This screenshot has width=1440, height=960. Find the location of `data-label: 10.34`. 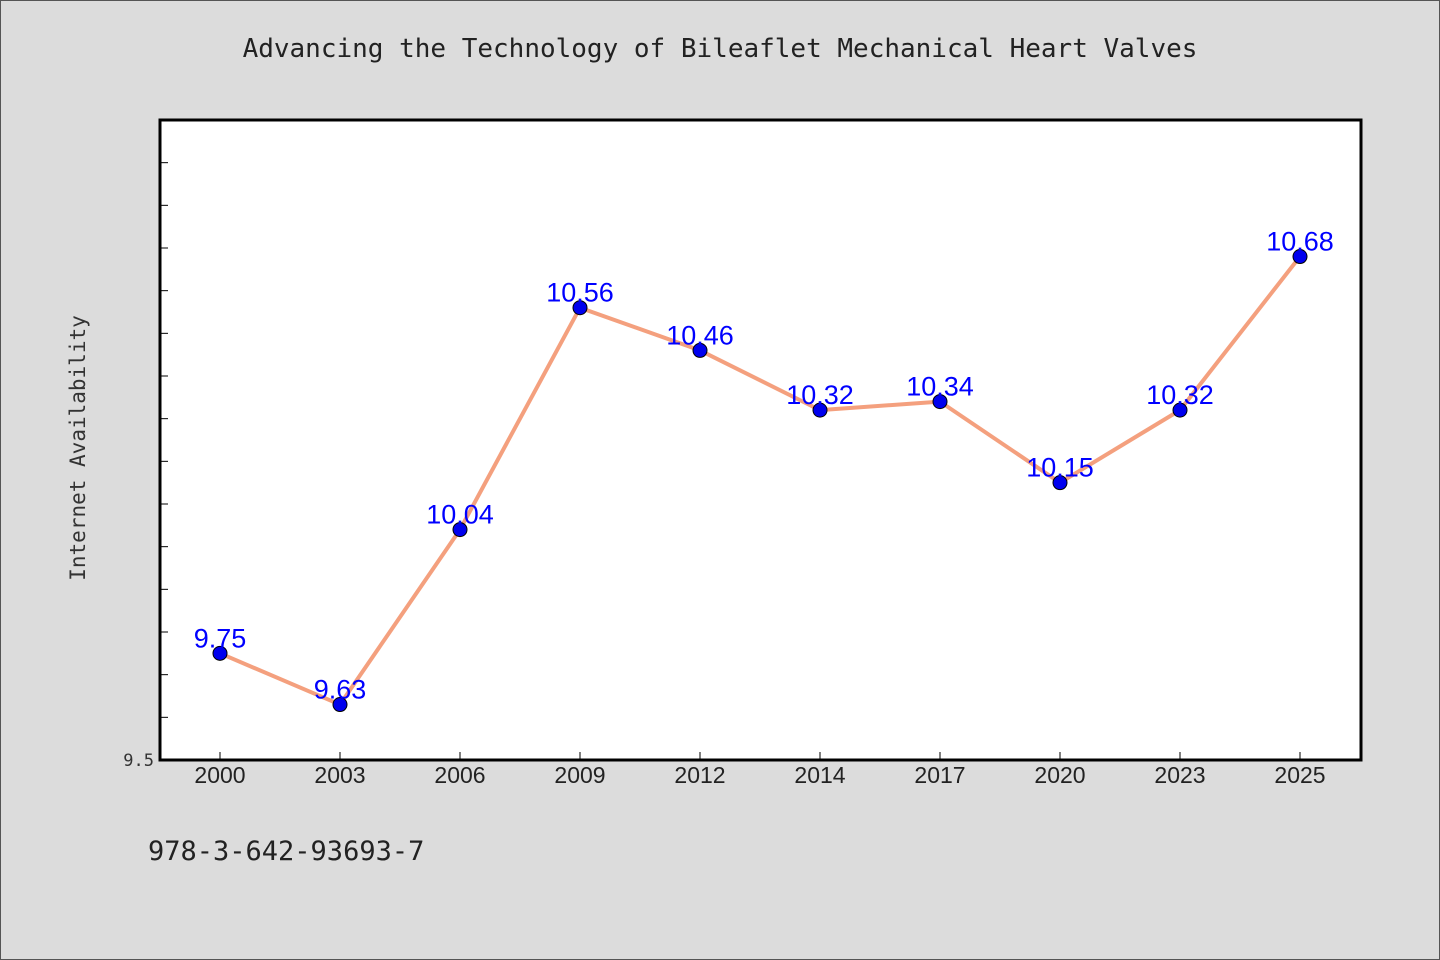

data-label: 10.34 is located at coordinates (940, 387).